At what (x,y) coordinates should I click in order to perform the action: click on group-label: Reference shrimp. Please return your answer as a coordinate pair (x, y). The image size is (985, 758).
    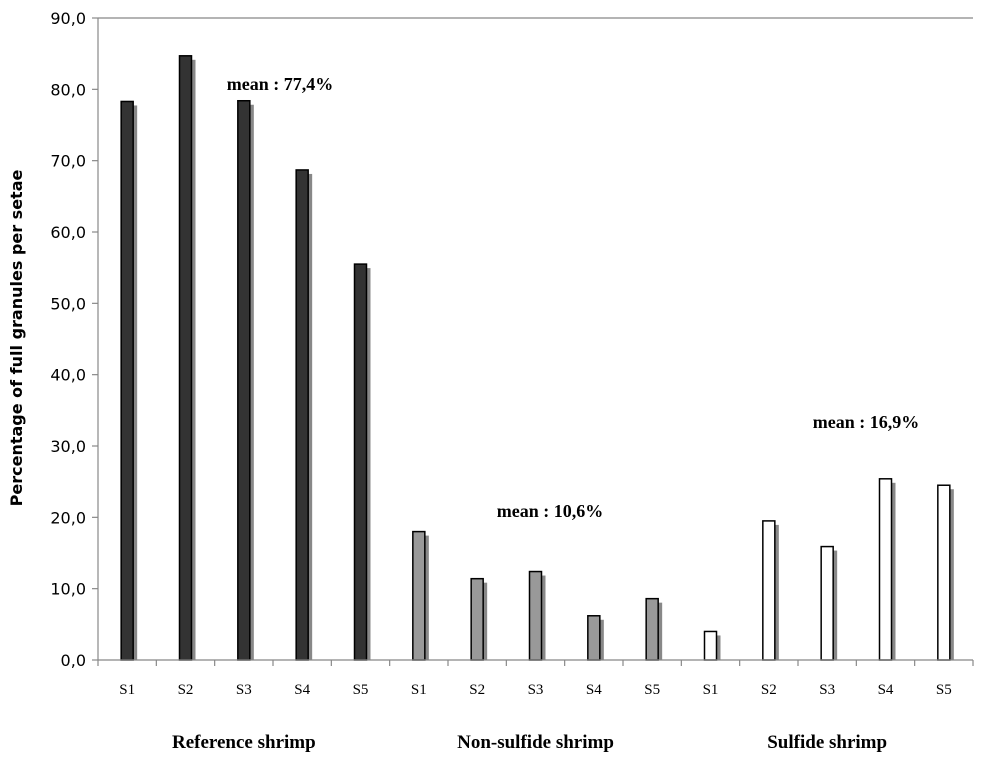
    Looking at the image, I should click on (244, 742).